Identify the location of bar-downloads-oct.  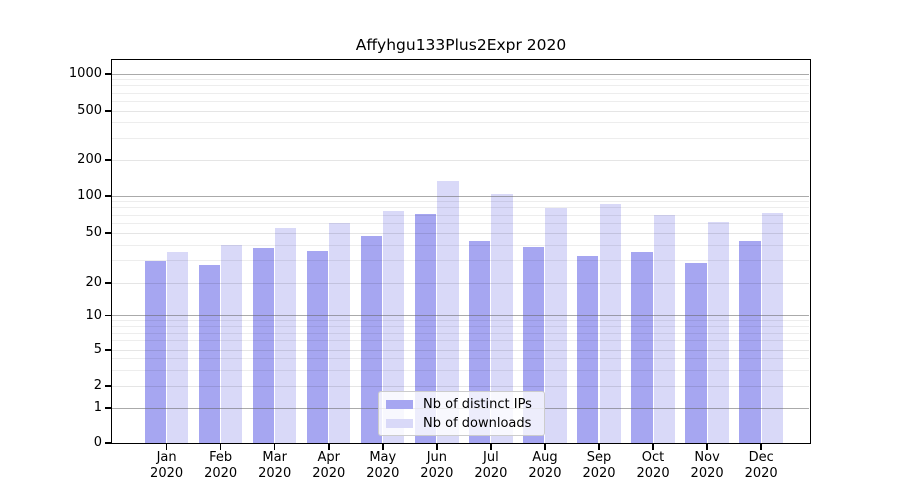
(664, 329).